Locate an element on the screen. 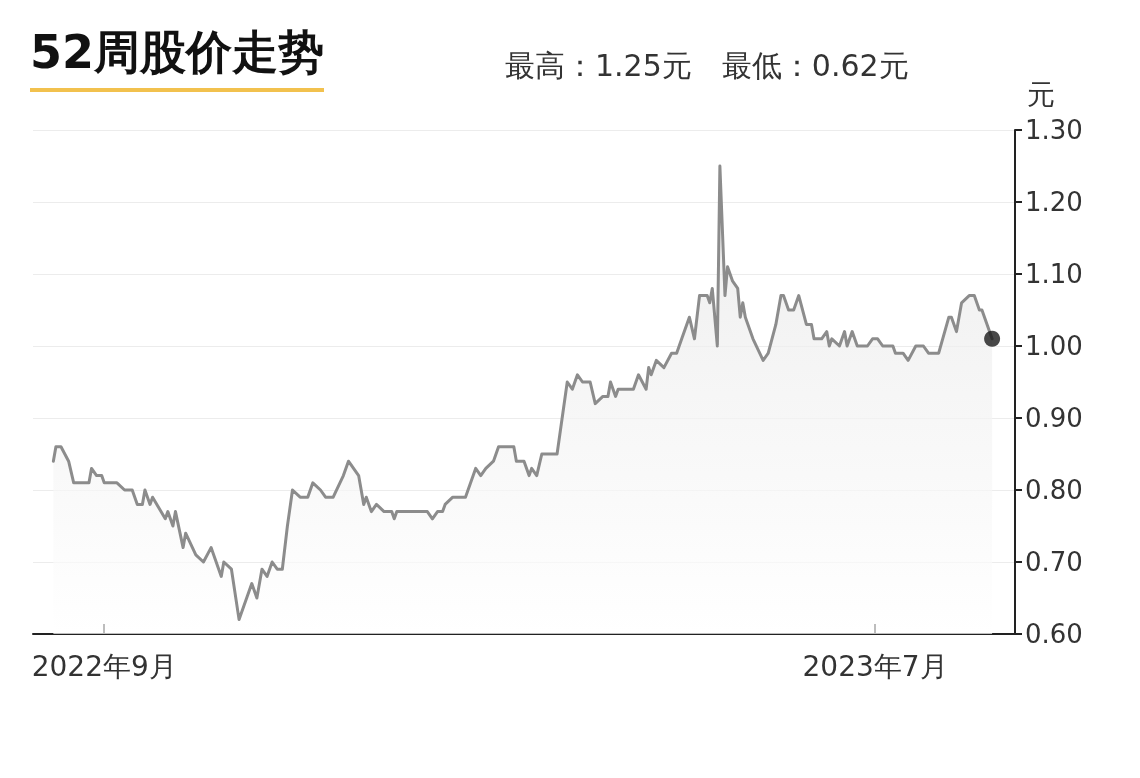  y-tick-label: 1.20 is located at coordinates (1054, 202).